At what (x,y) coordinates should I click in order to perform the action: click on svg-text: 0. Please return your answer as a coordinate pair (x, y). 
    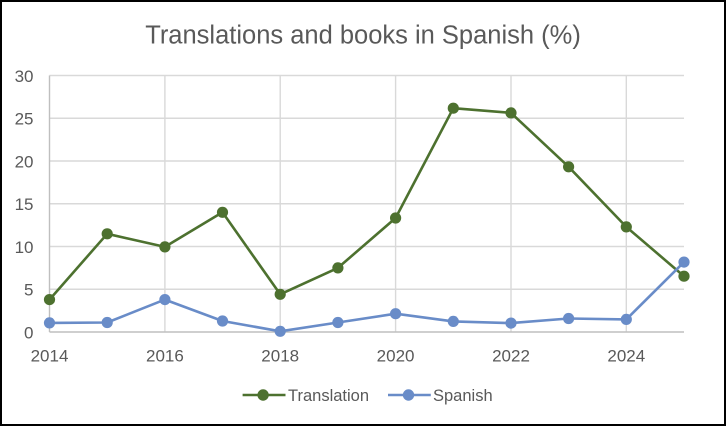
    Looking at the image, I should click on (28, 332).